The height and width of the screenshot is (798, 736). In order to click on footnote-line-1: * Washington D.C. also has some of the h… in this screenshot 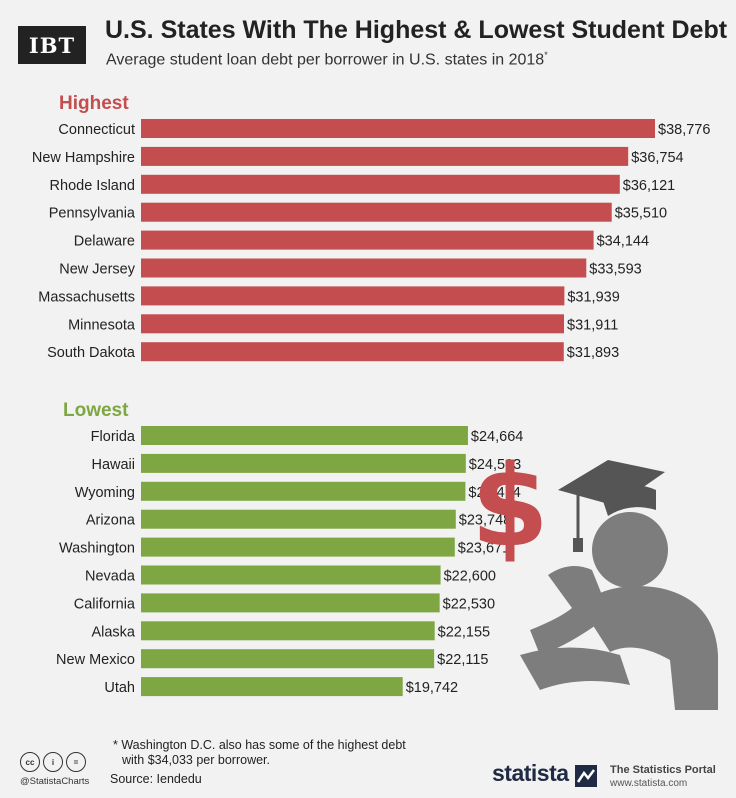, I will do `click(259, 745)`.